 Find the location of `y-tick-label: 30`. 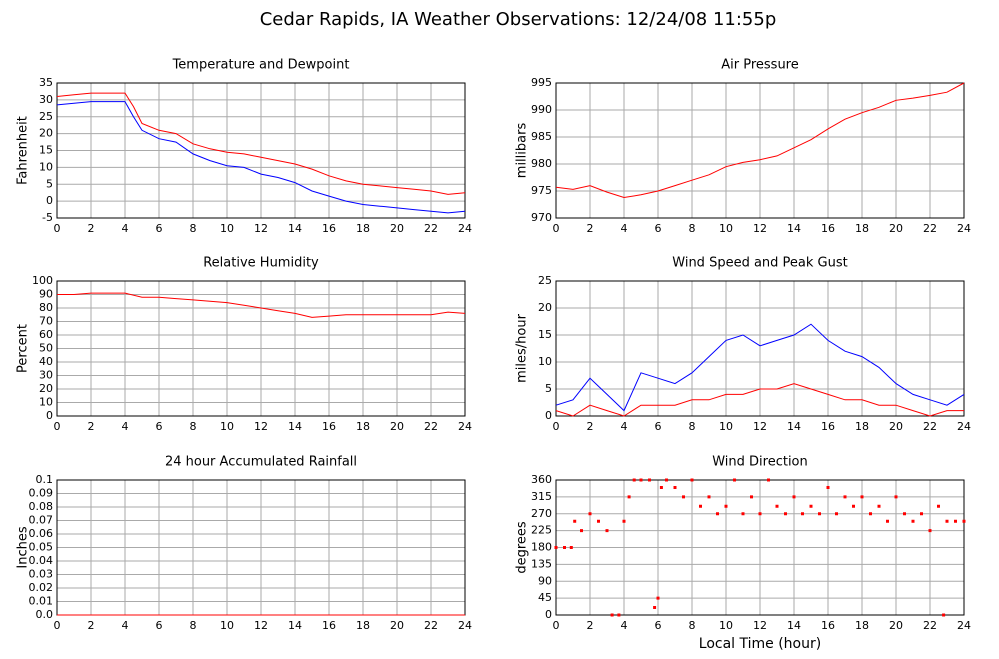

y-tick-label: 30 is located at coordinates (46, 375).